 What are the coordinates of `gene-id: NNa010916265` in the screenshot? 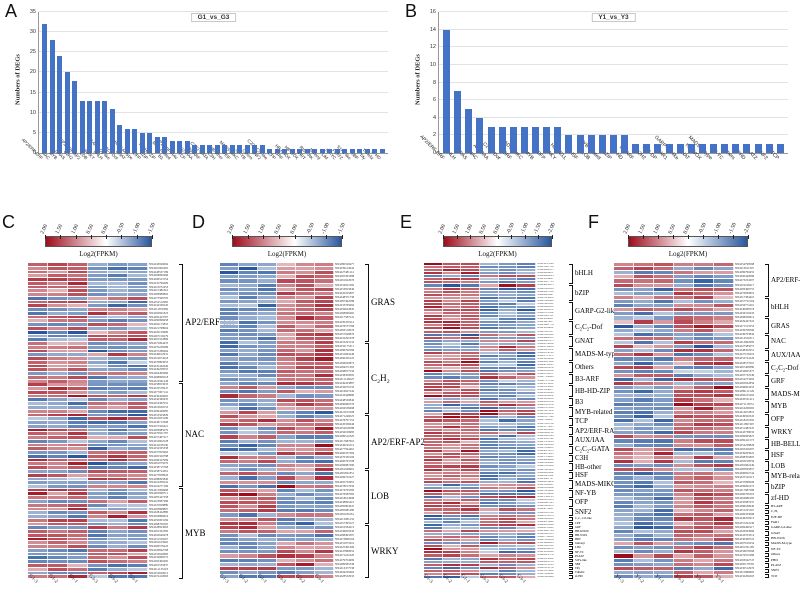 It's located at (545, 288).